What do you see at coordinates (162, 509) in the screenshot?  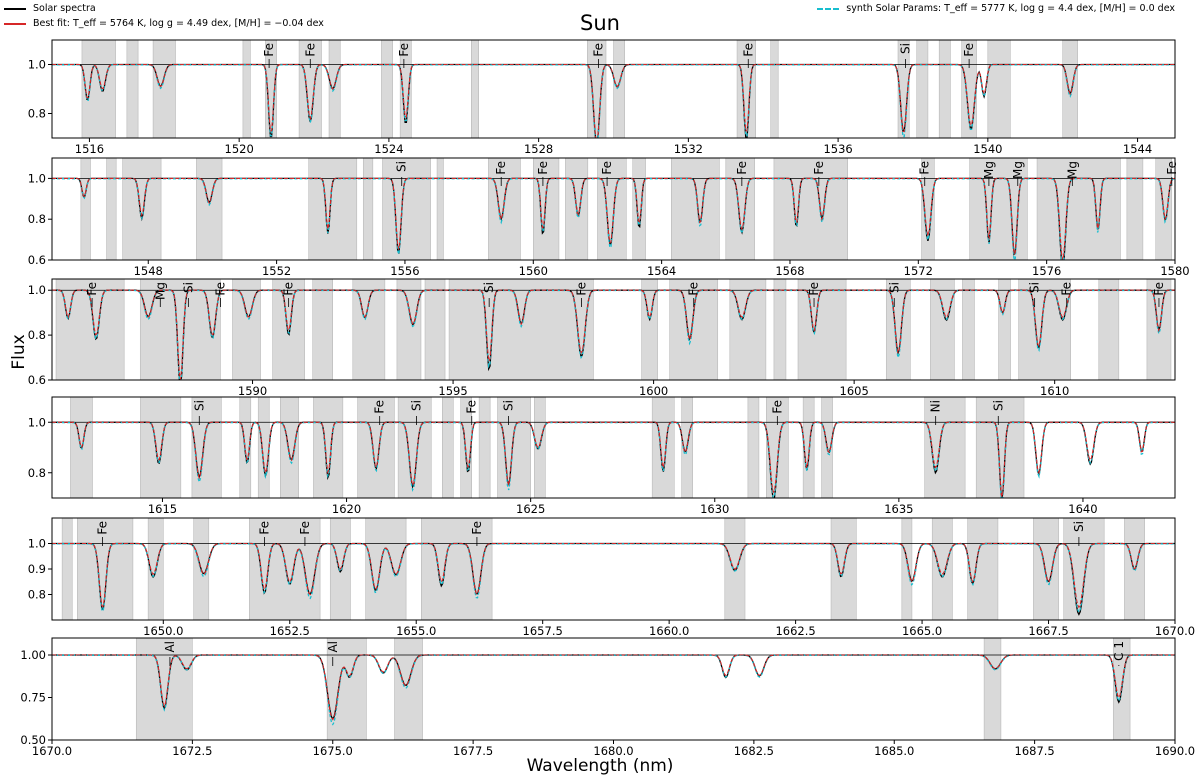 I see `x-tick-label: 1615` at bounding box center [162, 509].